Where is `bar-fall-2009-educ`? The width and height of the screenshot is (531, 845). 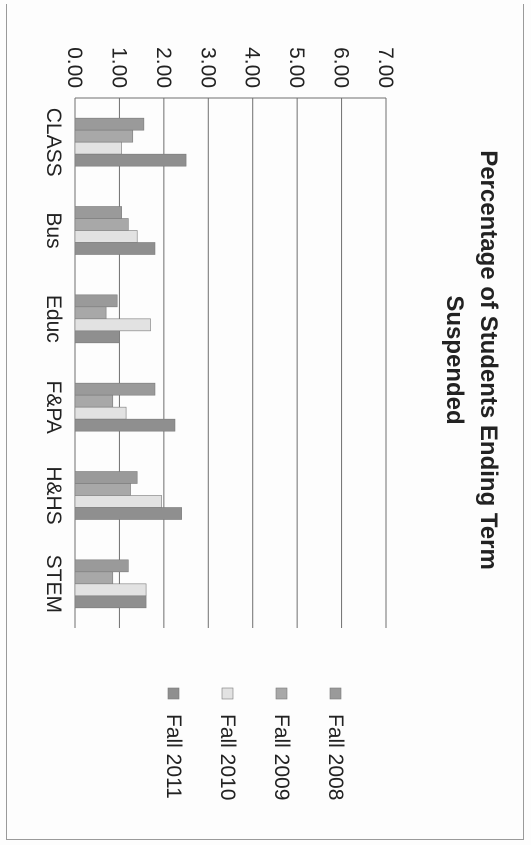 bar-fall-2009-educ is located at coordinates (90, 313).